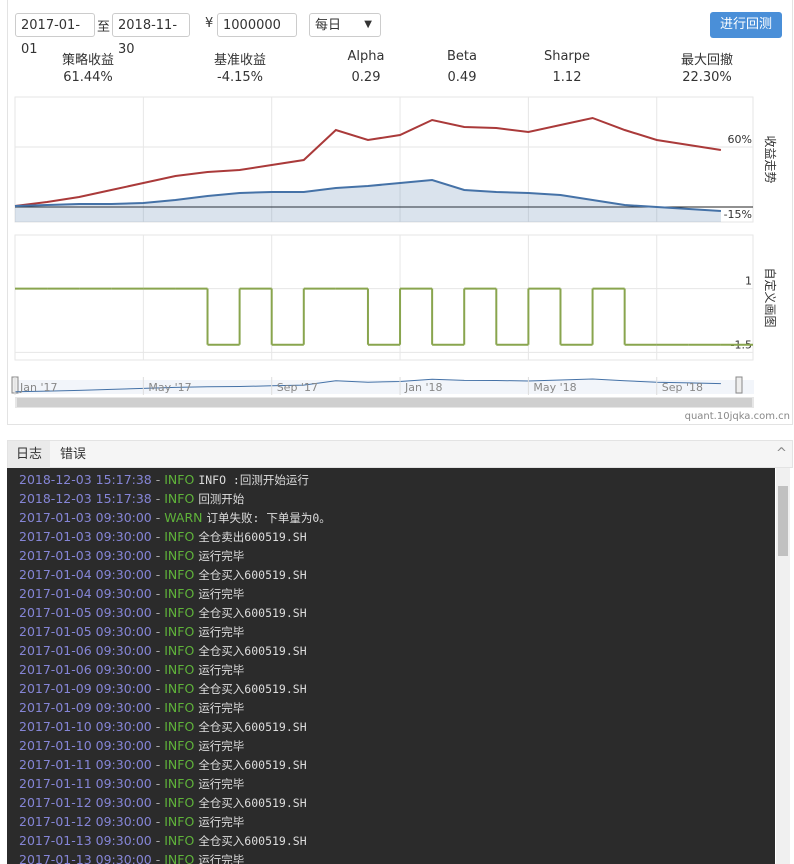  What do you see at coordinates (163, 765) in the screenshot?
I see `log-line: 2017-01-11 09:30:00 - INFO 全仓买入600519.SH` at bounding box center [163, 765].